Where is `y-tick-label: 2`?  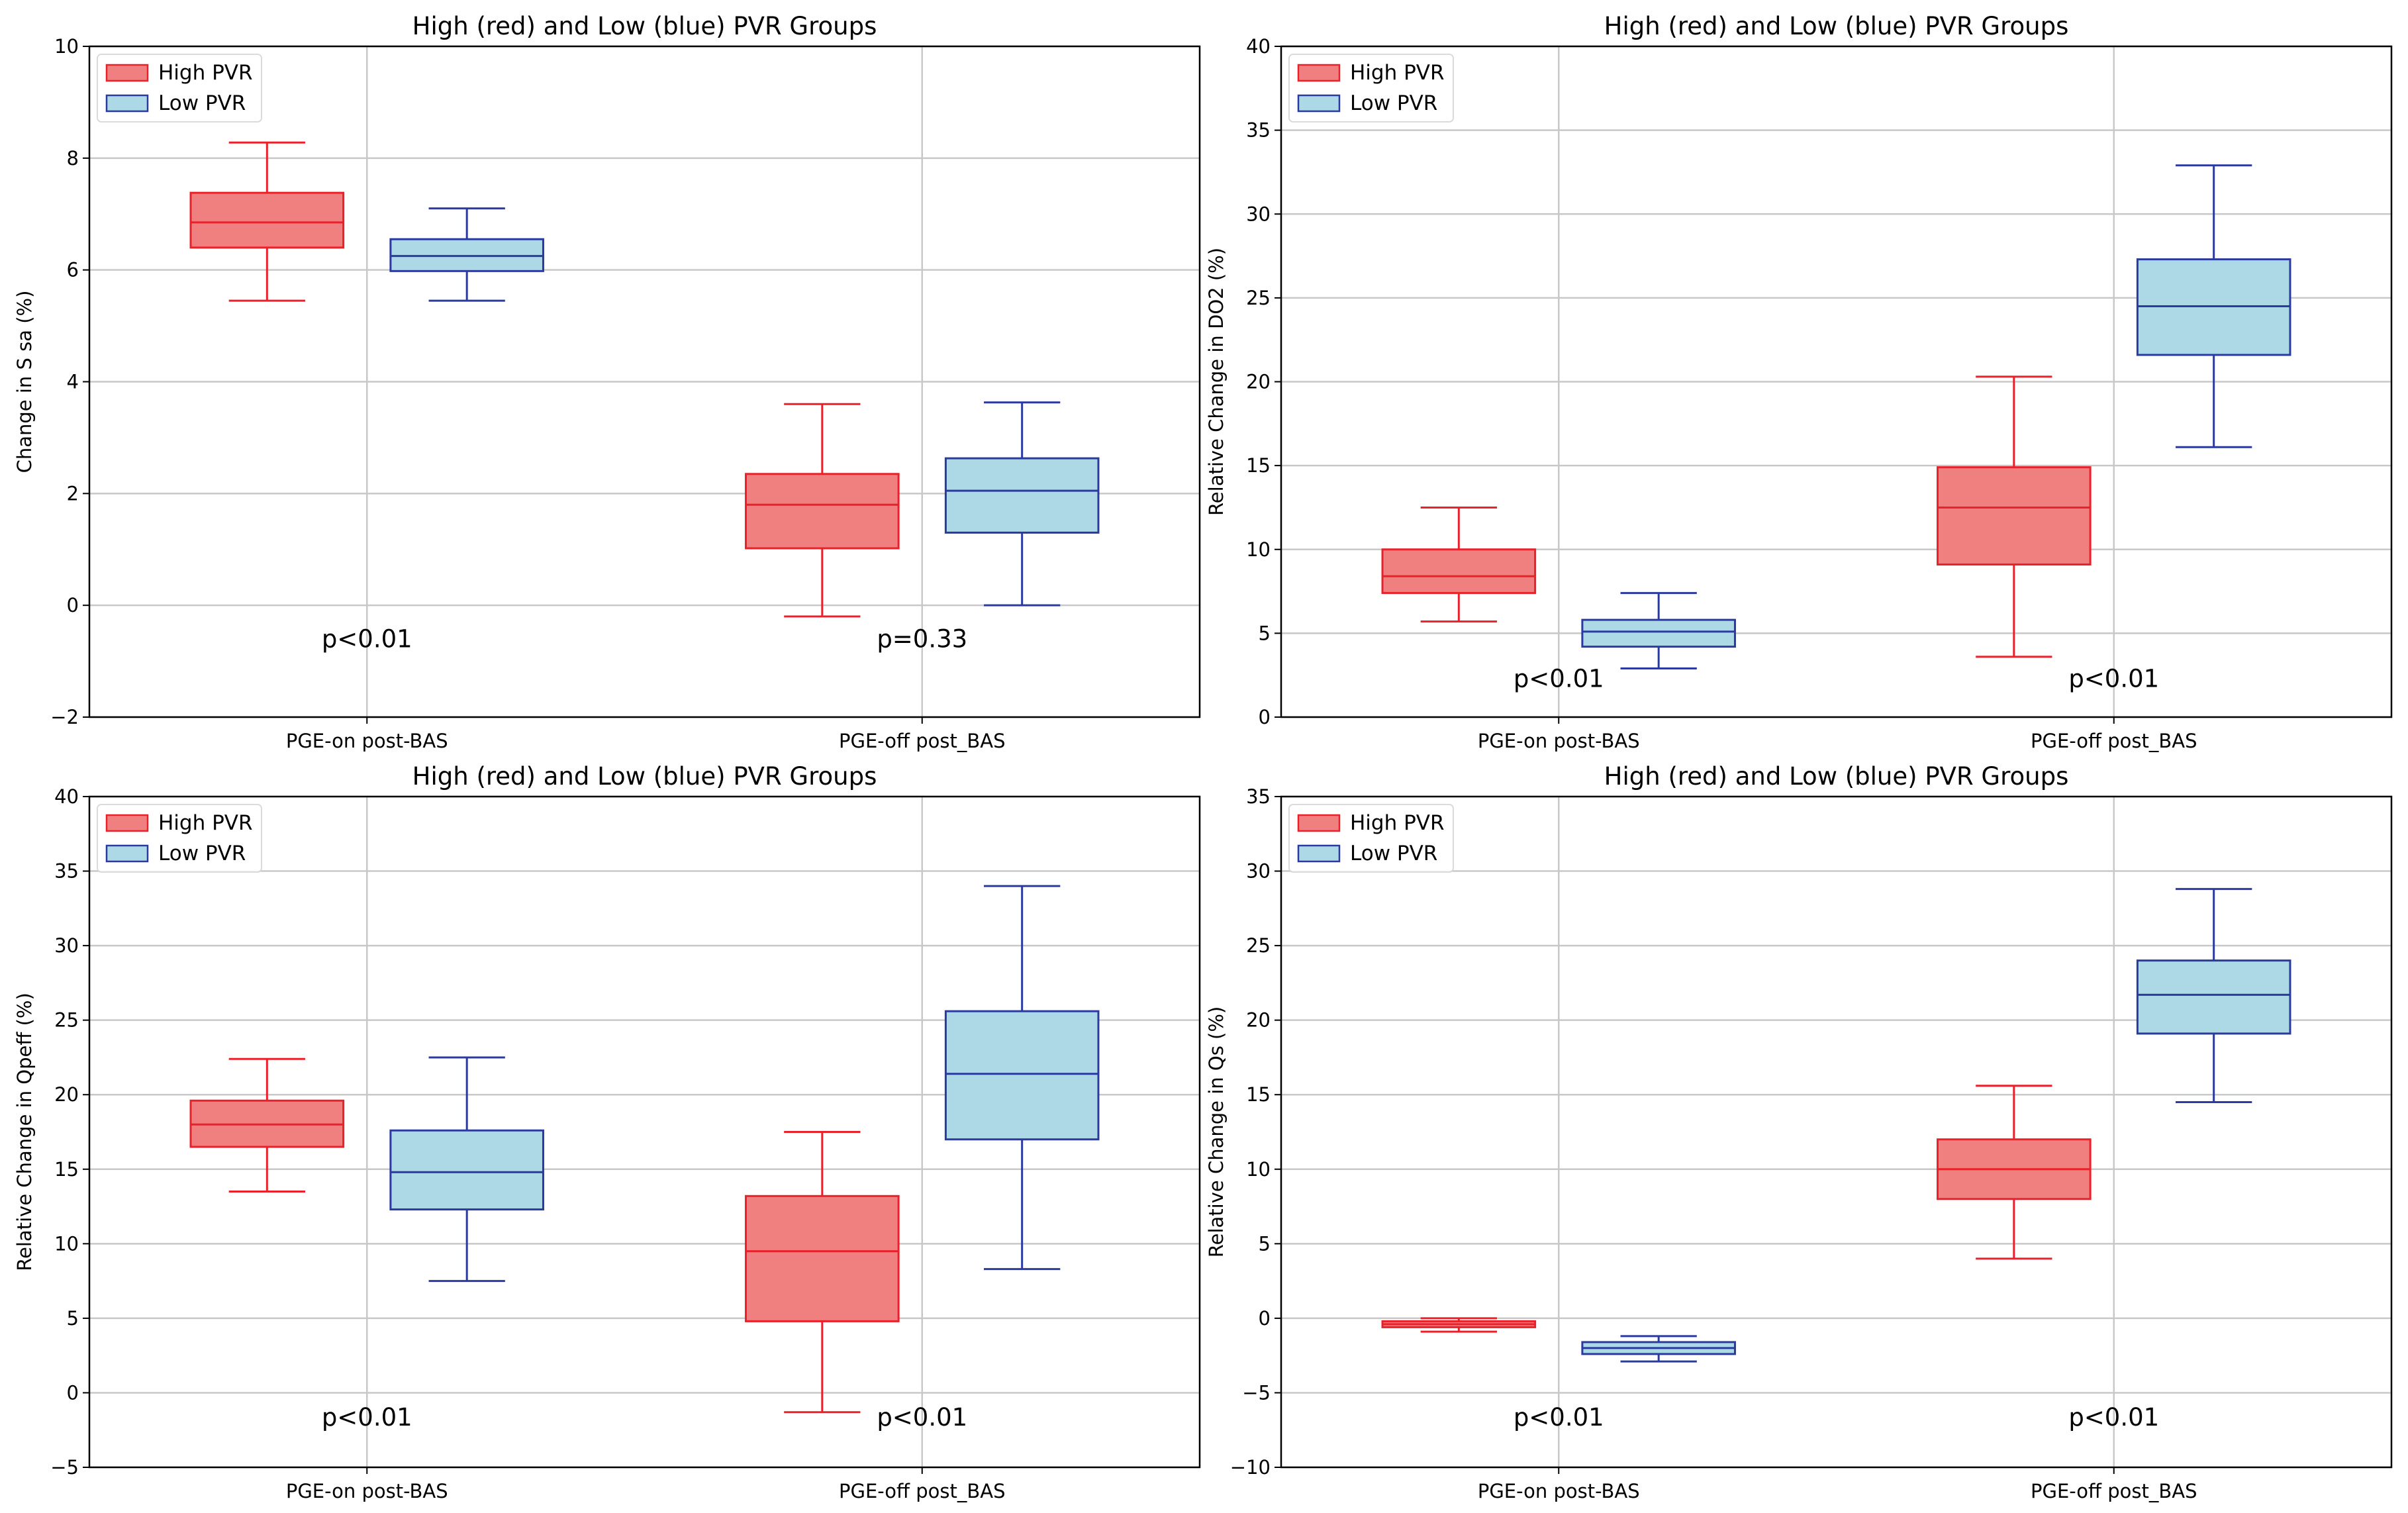
y-tick-label: 2 is located at coordinates (73, 494).